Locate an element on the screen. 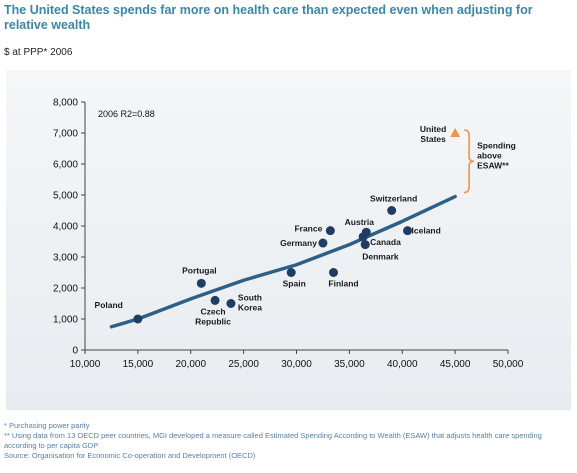  x-tick-label: 30,000 is located at coordinates (296, 364).